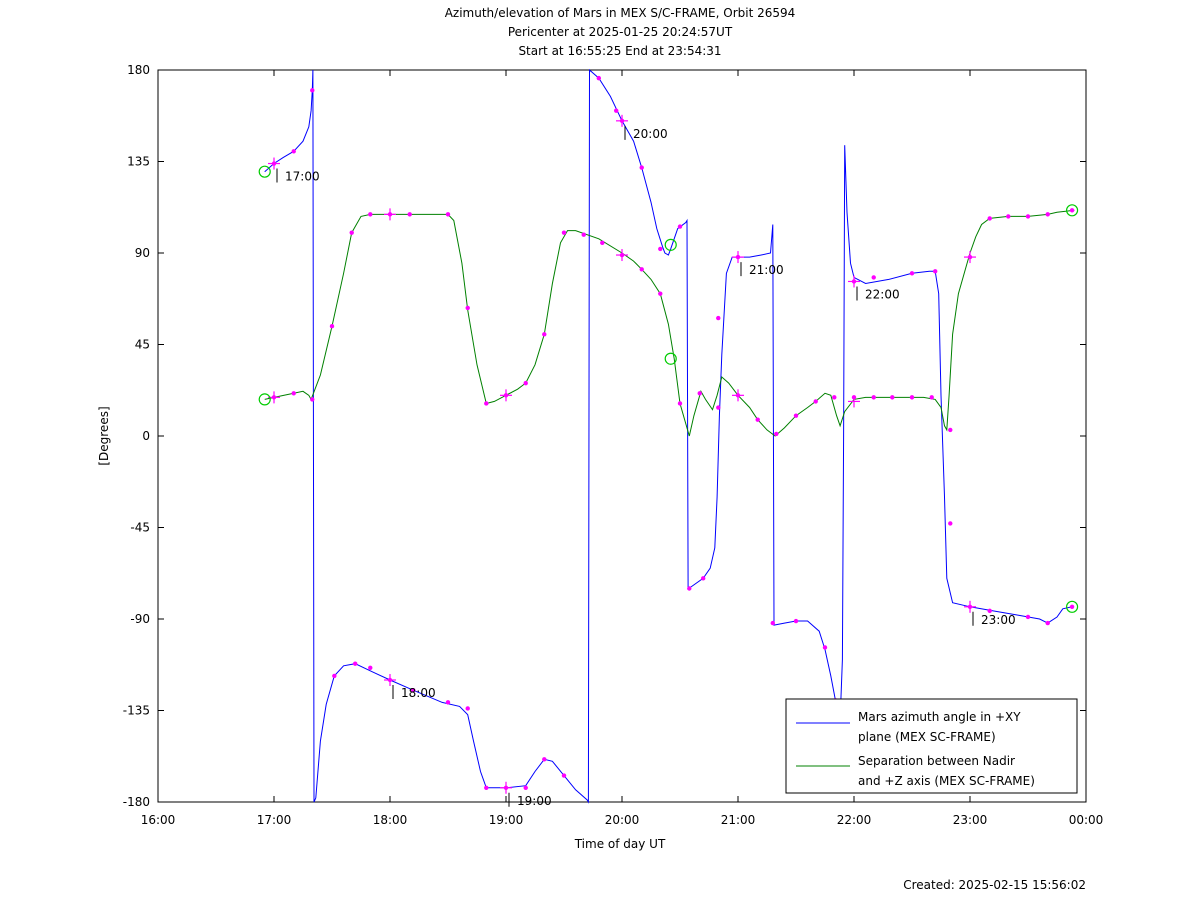 This screenshot has width=1200, height=901. What do you see at coordinates (1086, 820) in the screenshot?
I see `x-tick-label: 00:00` at bounding box center [1086, 820].